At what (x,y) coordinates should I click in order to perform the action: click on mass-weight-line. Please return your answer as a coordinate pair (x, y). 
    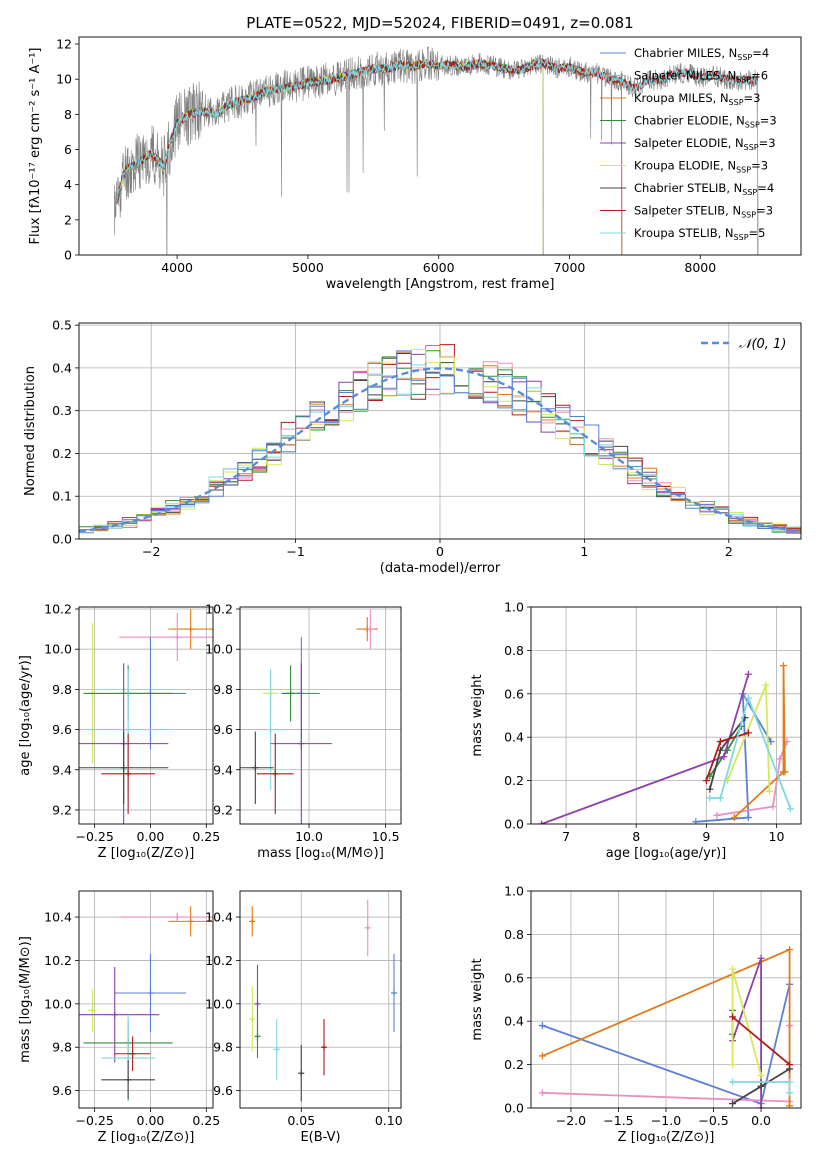
    Looking at the image, I should click on (733, 758).